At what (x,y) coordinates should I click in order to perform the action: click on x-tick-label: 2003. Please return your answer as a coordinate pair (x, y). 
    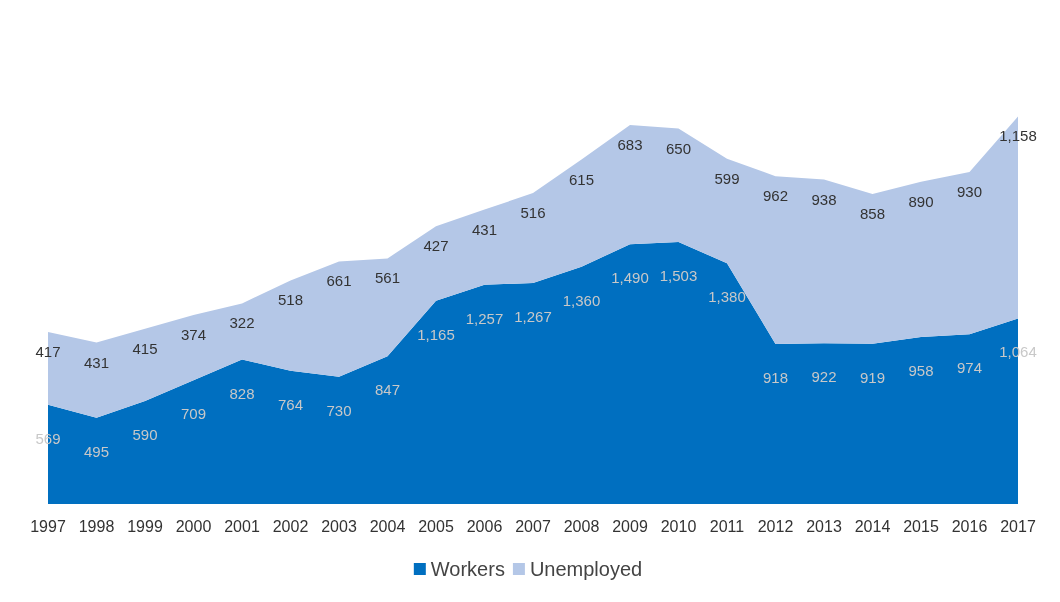
    Looking at the image, I should click on (339, 526).